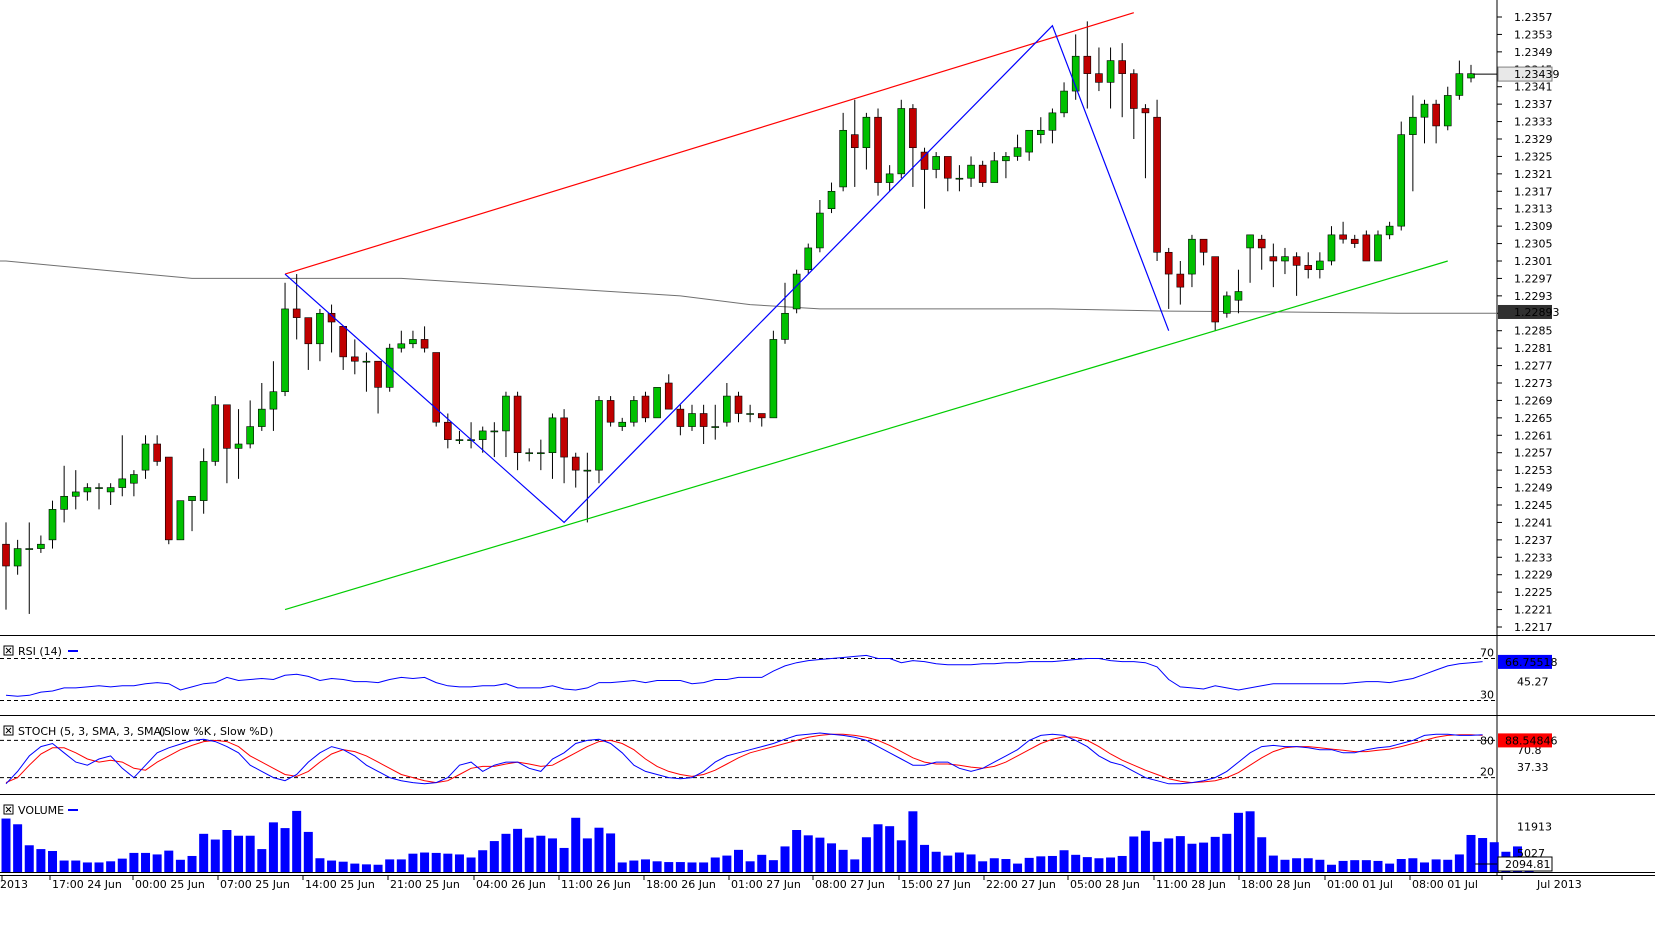 Image resolution: width=1655 pixels, height=937 pixels. Describe the element at coordinates (1534, 827) in the screenshot. I see `volume-axis-label: 11913` at that location.